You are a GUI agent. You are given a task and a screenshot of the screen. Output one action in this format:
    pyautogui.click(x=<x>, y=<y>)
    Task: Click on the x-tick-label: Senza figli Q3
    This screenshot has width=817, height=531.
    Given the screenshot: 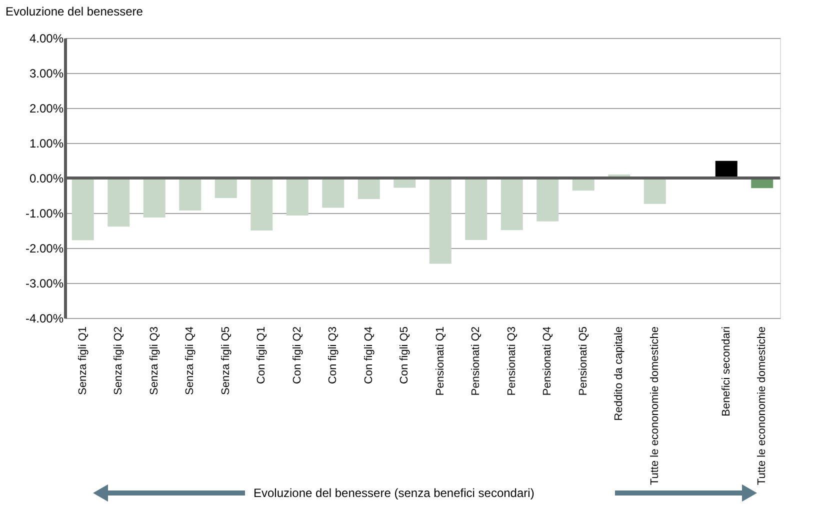 What is the action you would take?
    pyautogui.click(x=154, y=360)
    